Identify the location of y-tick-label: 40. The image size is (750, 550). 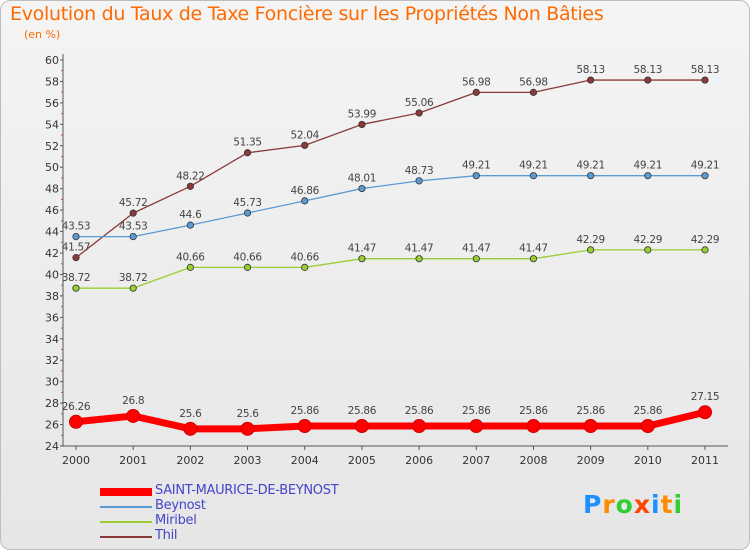
(52, 274).